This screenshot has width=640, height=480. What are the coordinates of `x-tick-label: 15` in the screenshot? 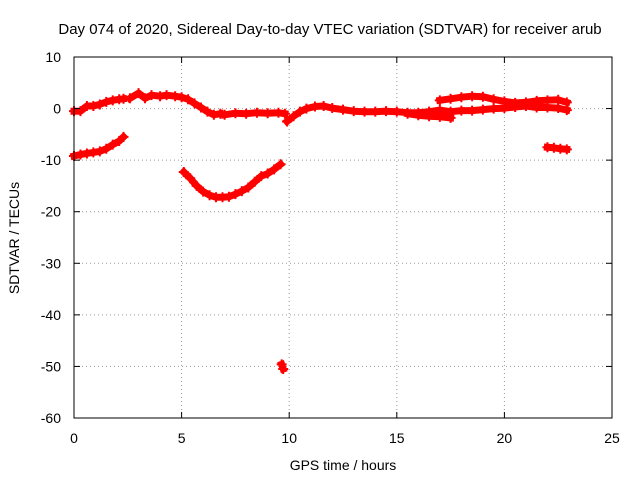 It's located at (397, 438).